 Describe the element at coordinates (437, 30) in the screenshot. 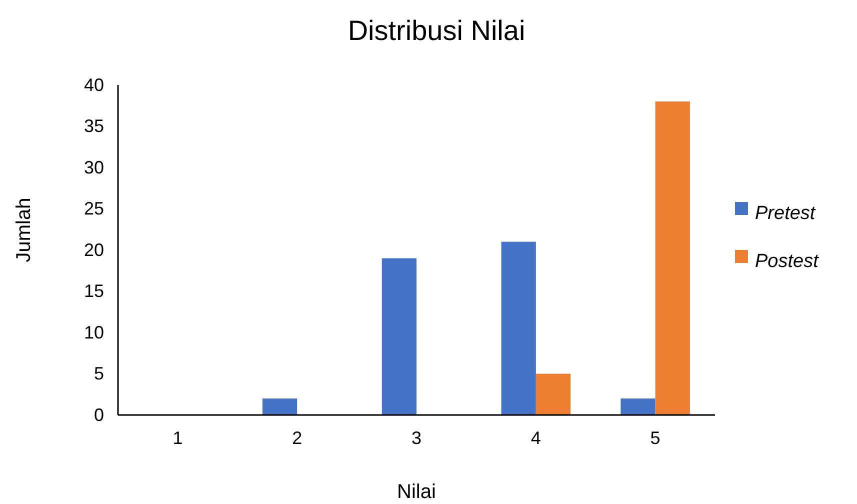

I see `chart-title: Distribusi Nilai` at that location.